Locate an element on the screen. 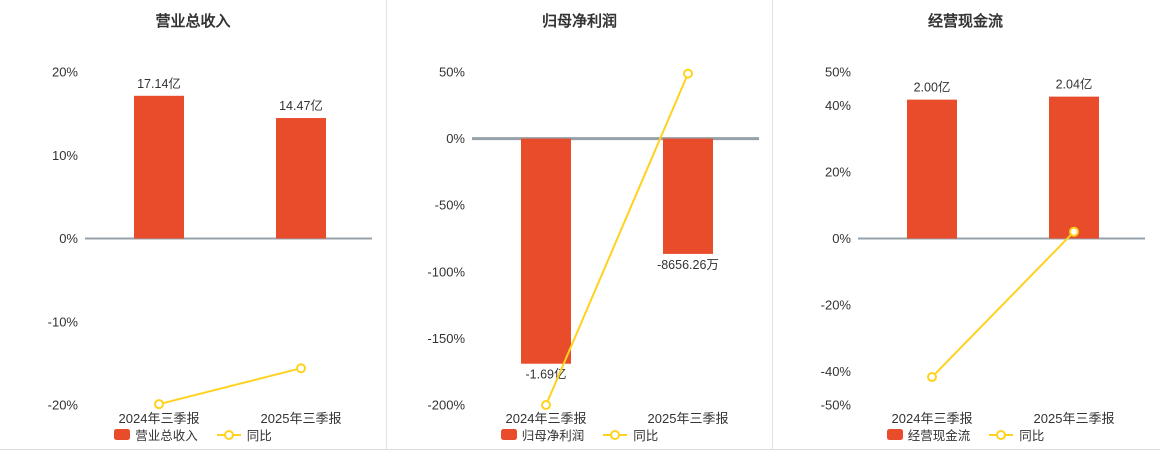 The height and width of the screenshot is (450, 1160). legend-label: 营业总收入 is located at coordinates (166, 436).